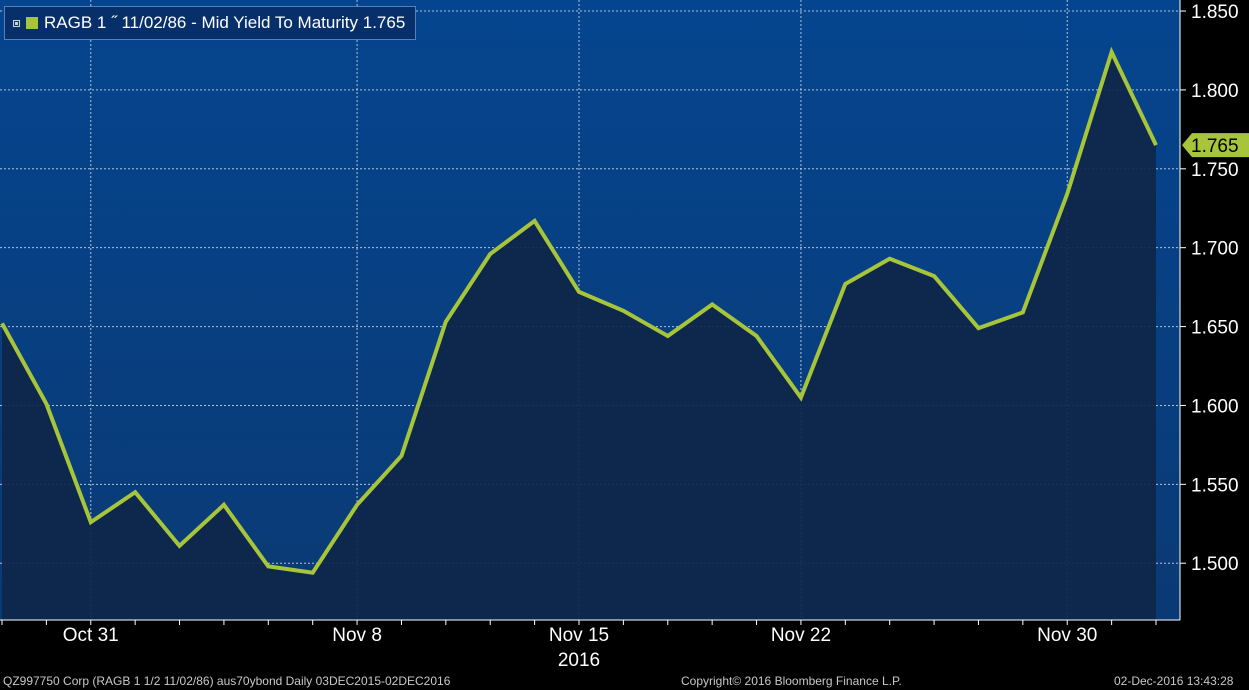 The image size is (1249, 690). What do you see at coordinates (357, 635) in the screenshot?
I see `x-tick-label: Nov 8` at bounding box center [357, 635].